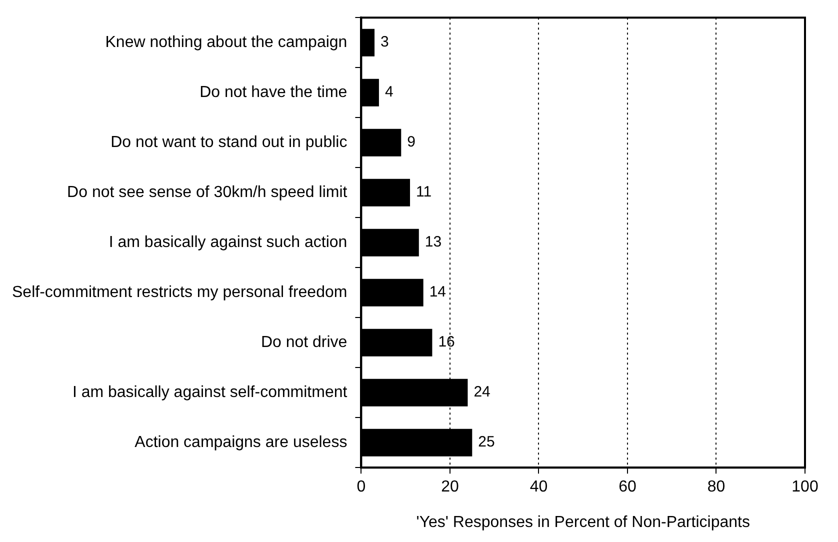 This screenshot has width=838, height=542. What do you see at coordinates (482, 392) in the screenshot?
I see `data-label: 24` at bounding box center [482, 392].